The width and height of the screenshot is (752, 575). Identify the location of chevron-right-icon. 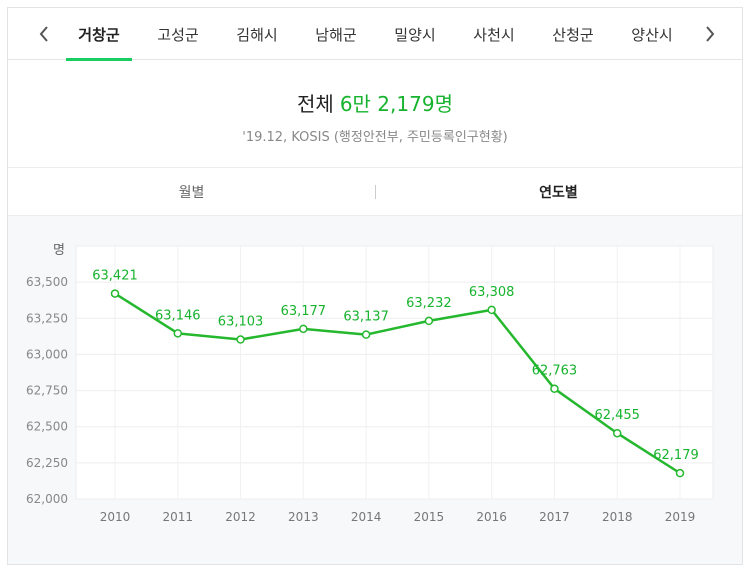
(710, 34).